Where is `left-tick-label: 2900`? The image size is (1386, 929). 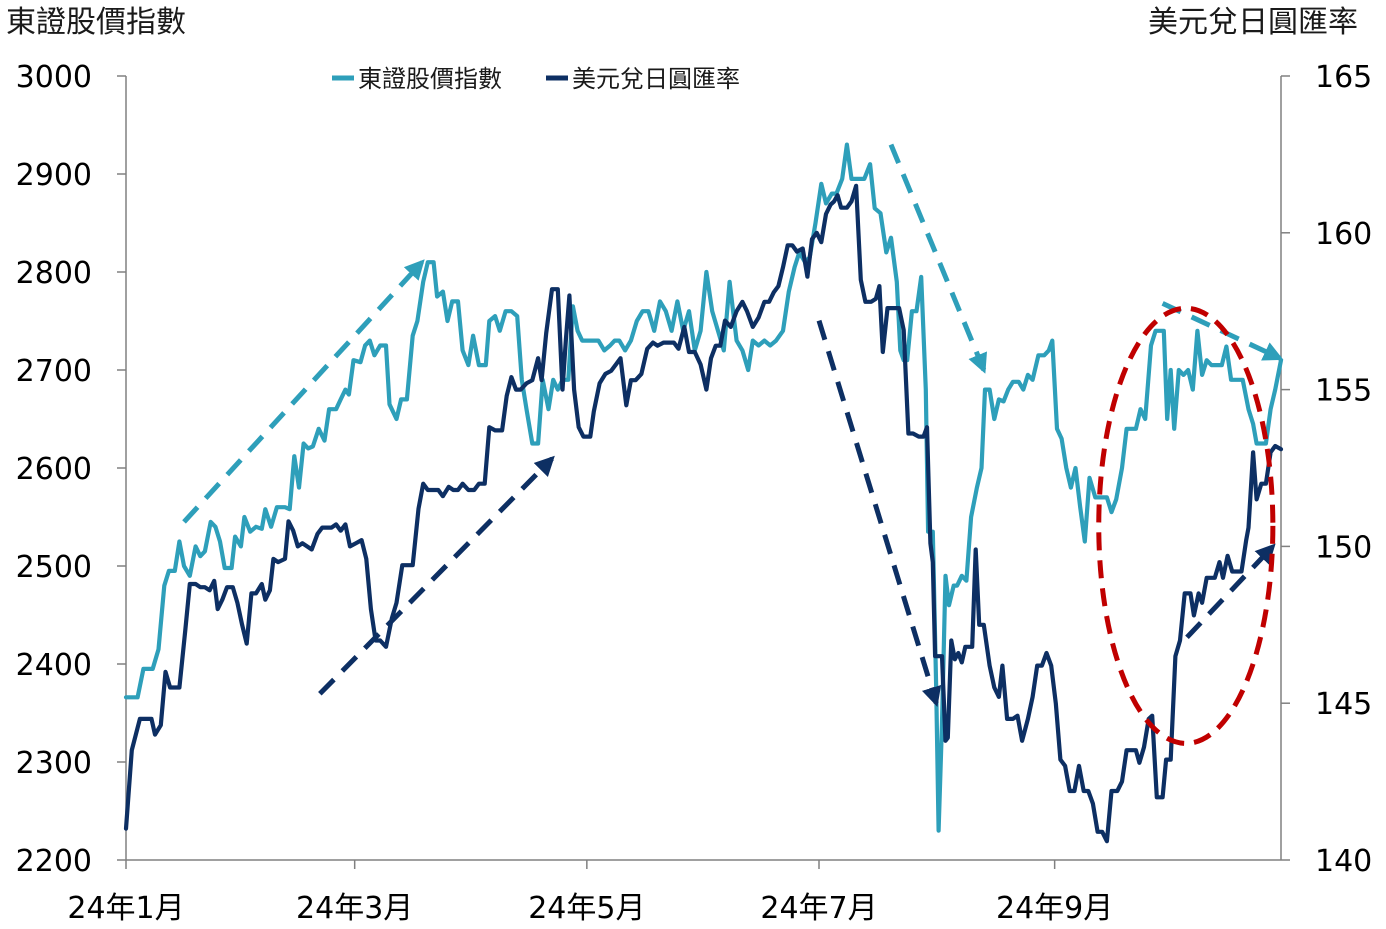
left-tick-label: 2900 is located at coordinates (54, 175).